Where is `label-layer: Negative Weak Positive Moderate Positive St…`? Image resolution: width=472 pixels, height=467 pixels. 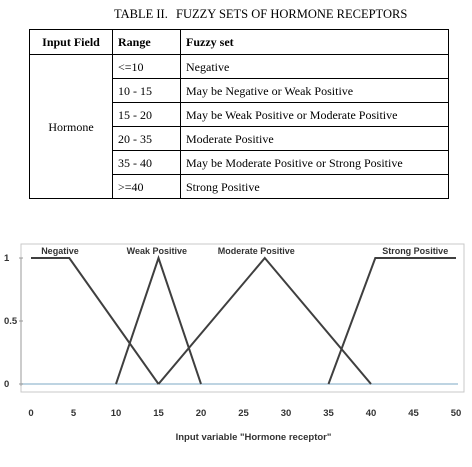
label-layer: Negative Weak Positive Moderate Positive St… is located at coordinates (244, 251).